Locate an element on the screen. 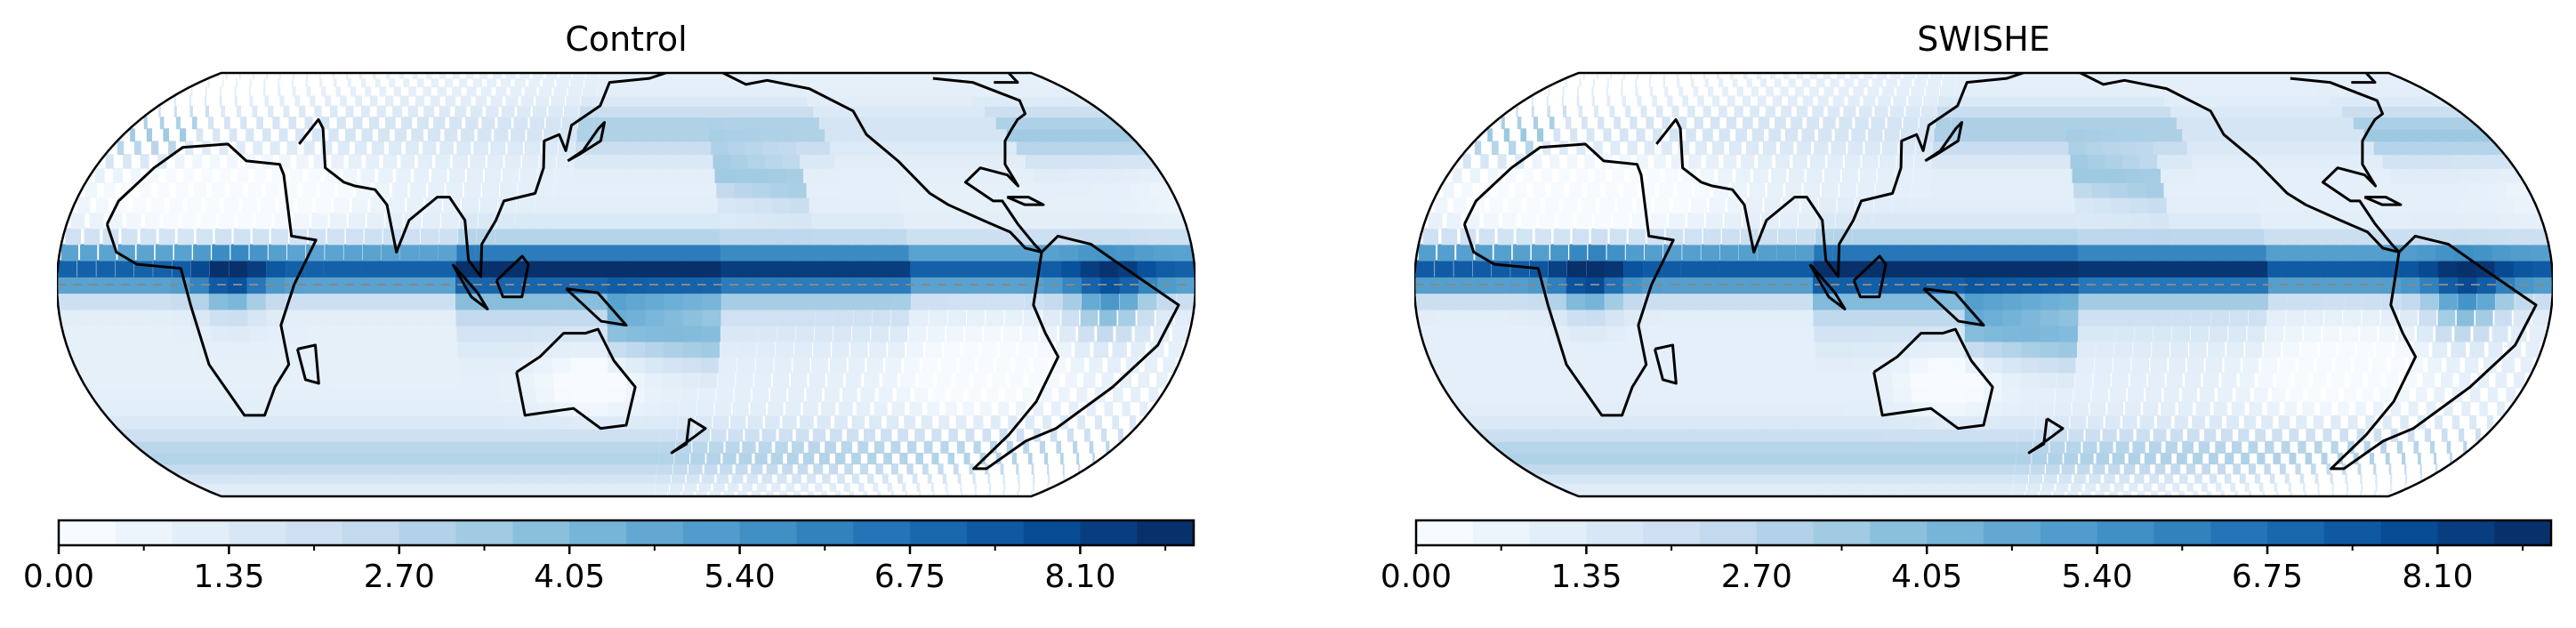  panel-title: Control is located at coordinates (626, 40).